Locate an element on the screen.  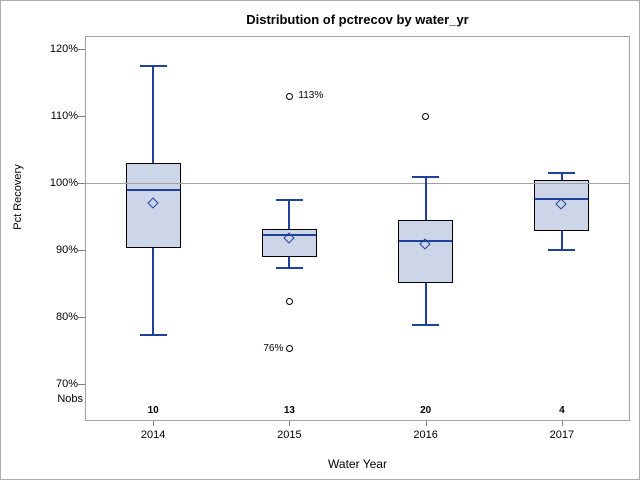
y-axis-tick-label: 80% is located at coordinates (66, 316).